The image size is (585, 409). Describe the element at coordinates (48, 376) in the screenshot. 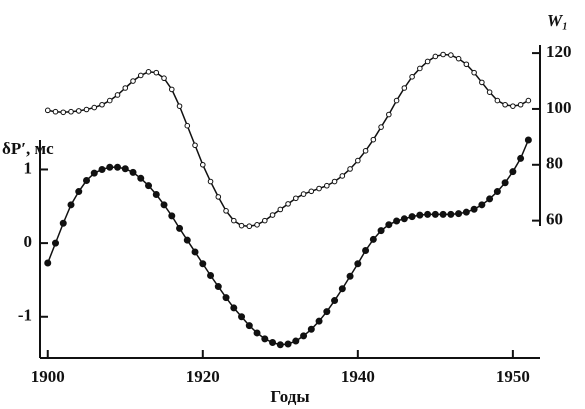

I see `x-tick-label: 1900` at that location.